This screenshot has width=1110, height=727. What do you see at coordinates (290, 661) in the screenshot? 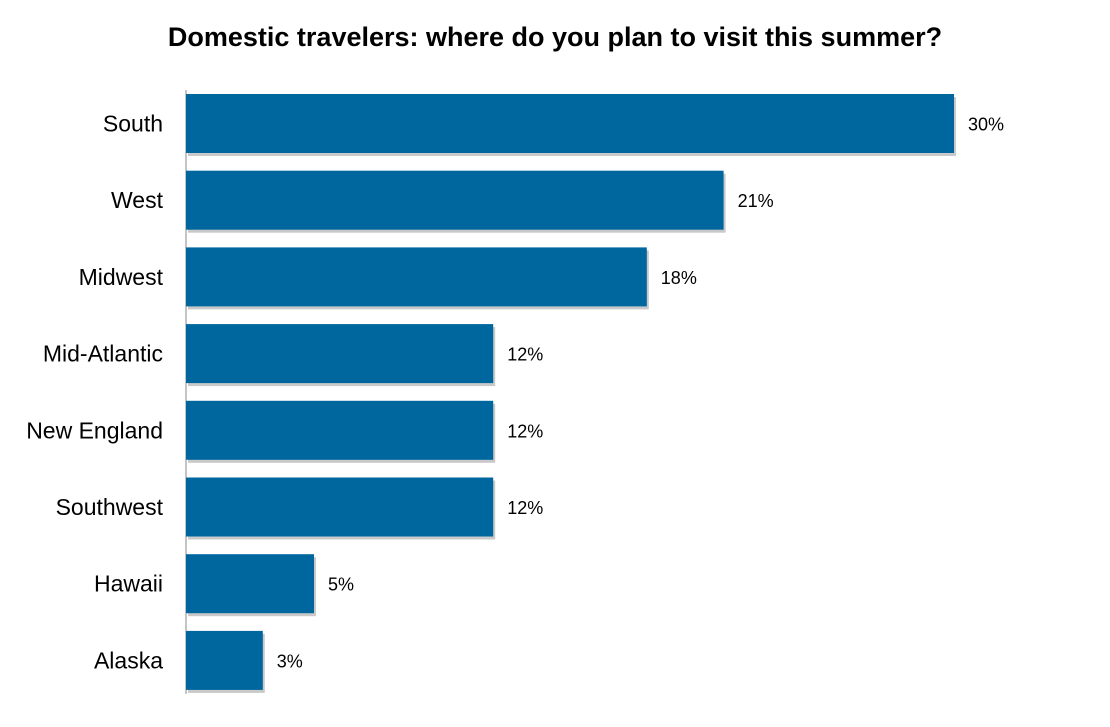
I see `value-label: 3%` at bounding box center [290, 661].